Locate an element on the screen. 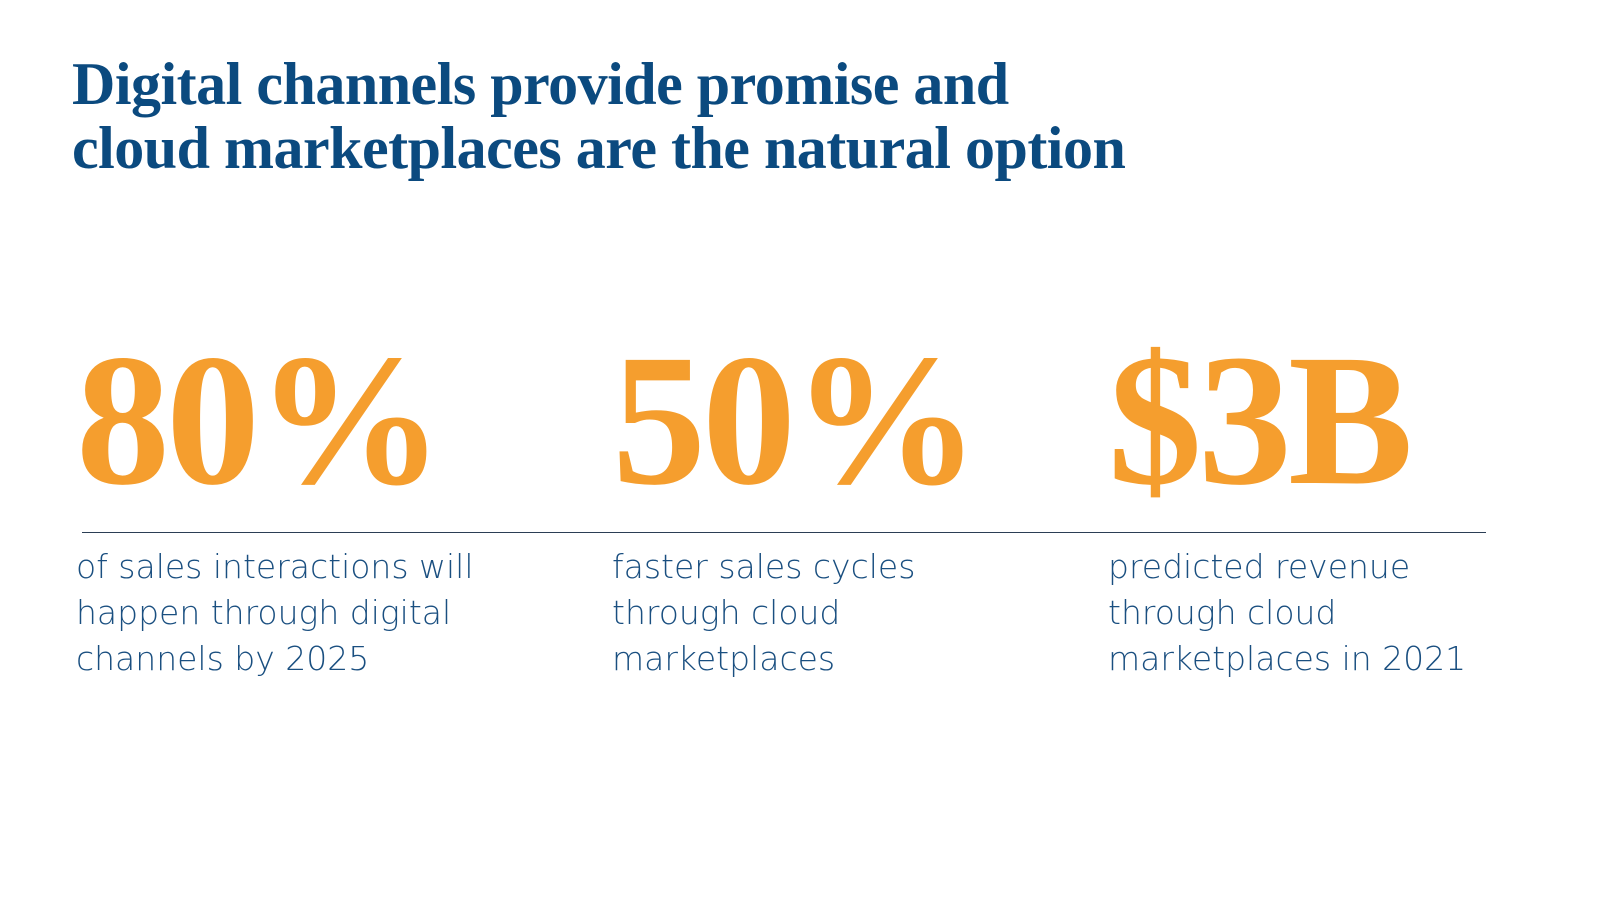  description-line: faster sales cycles is located at coordinates (764, 566).